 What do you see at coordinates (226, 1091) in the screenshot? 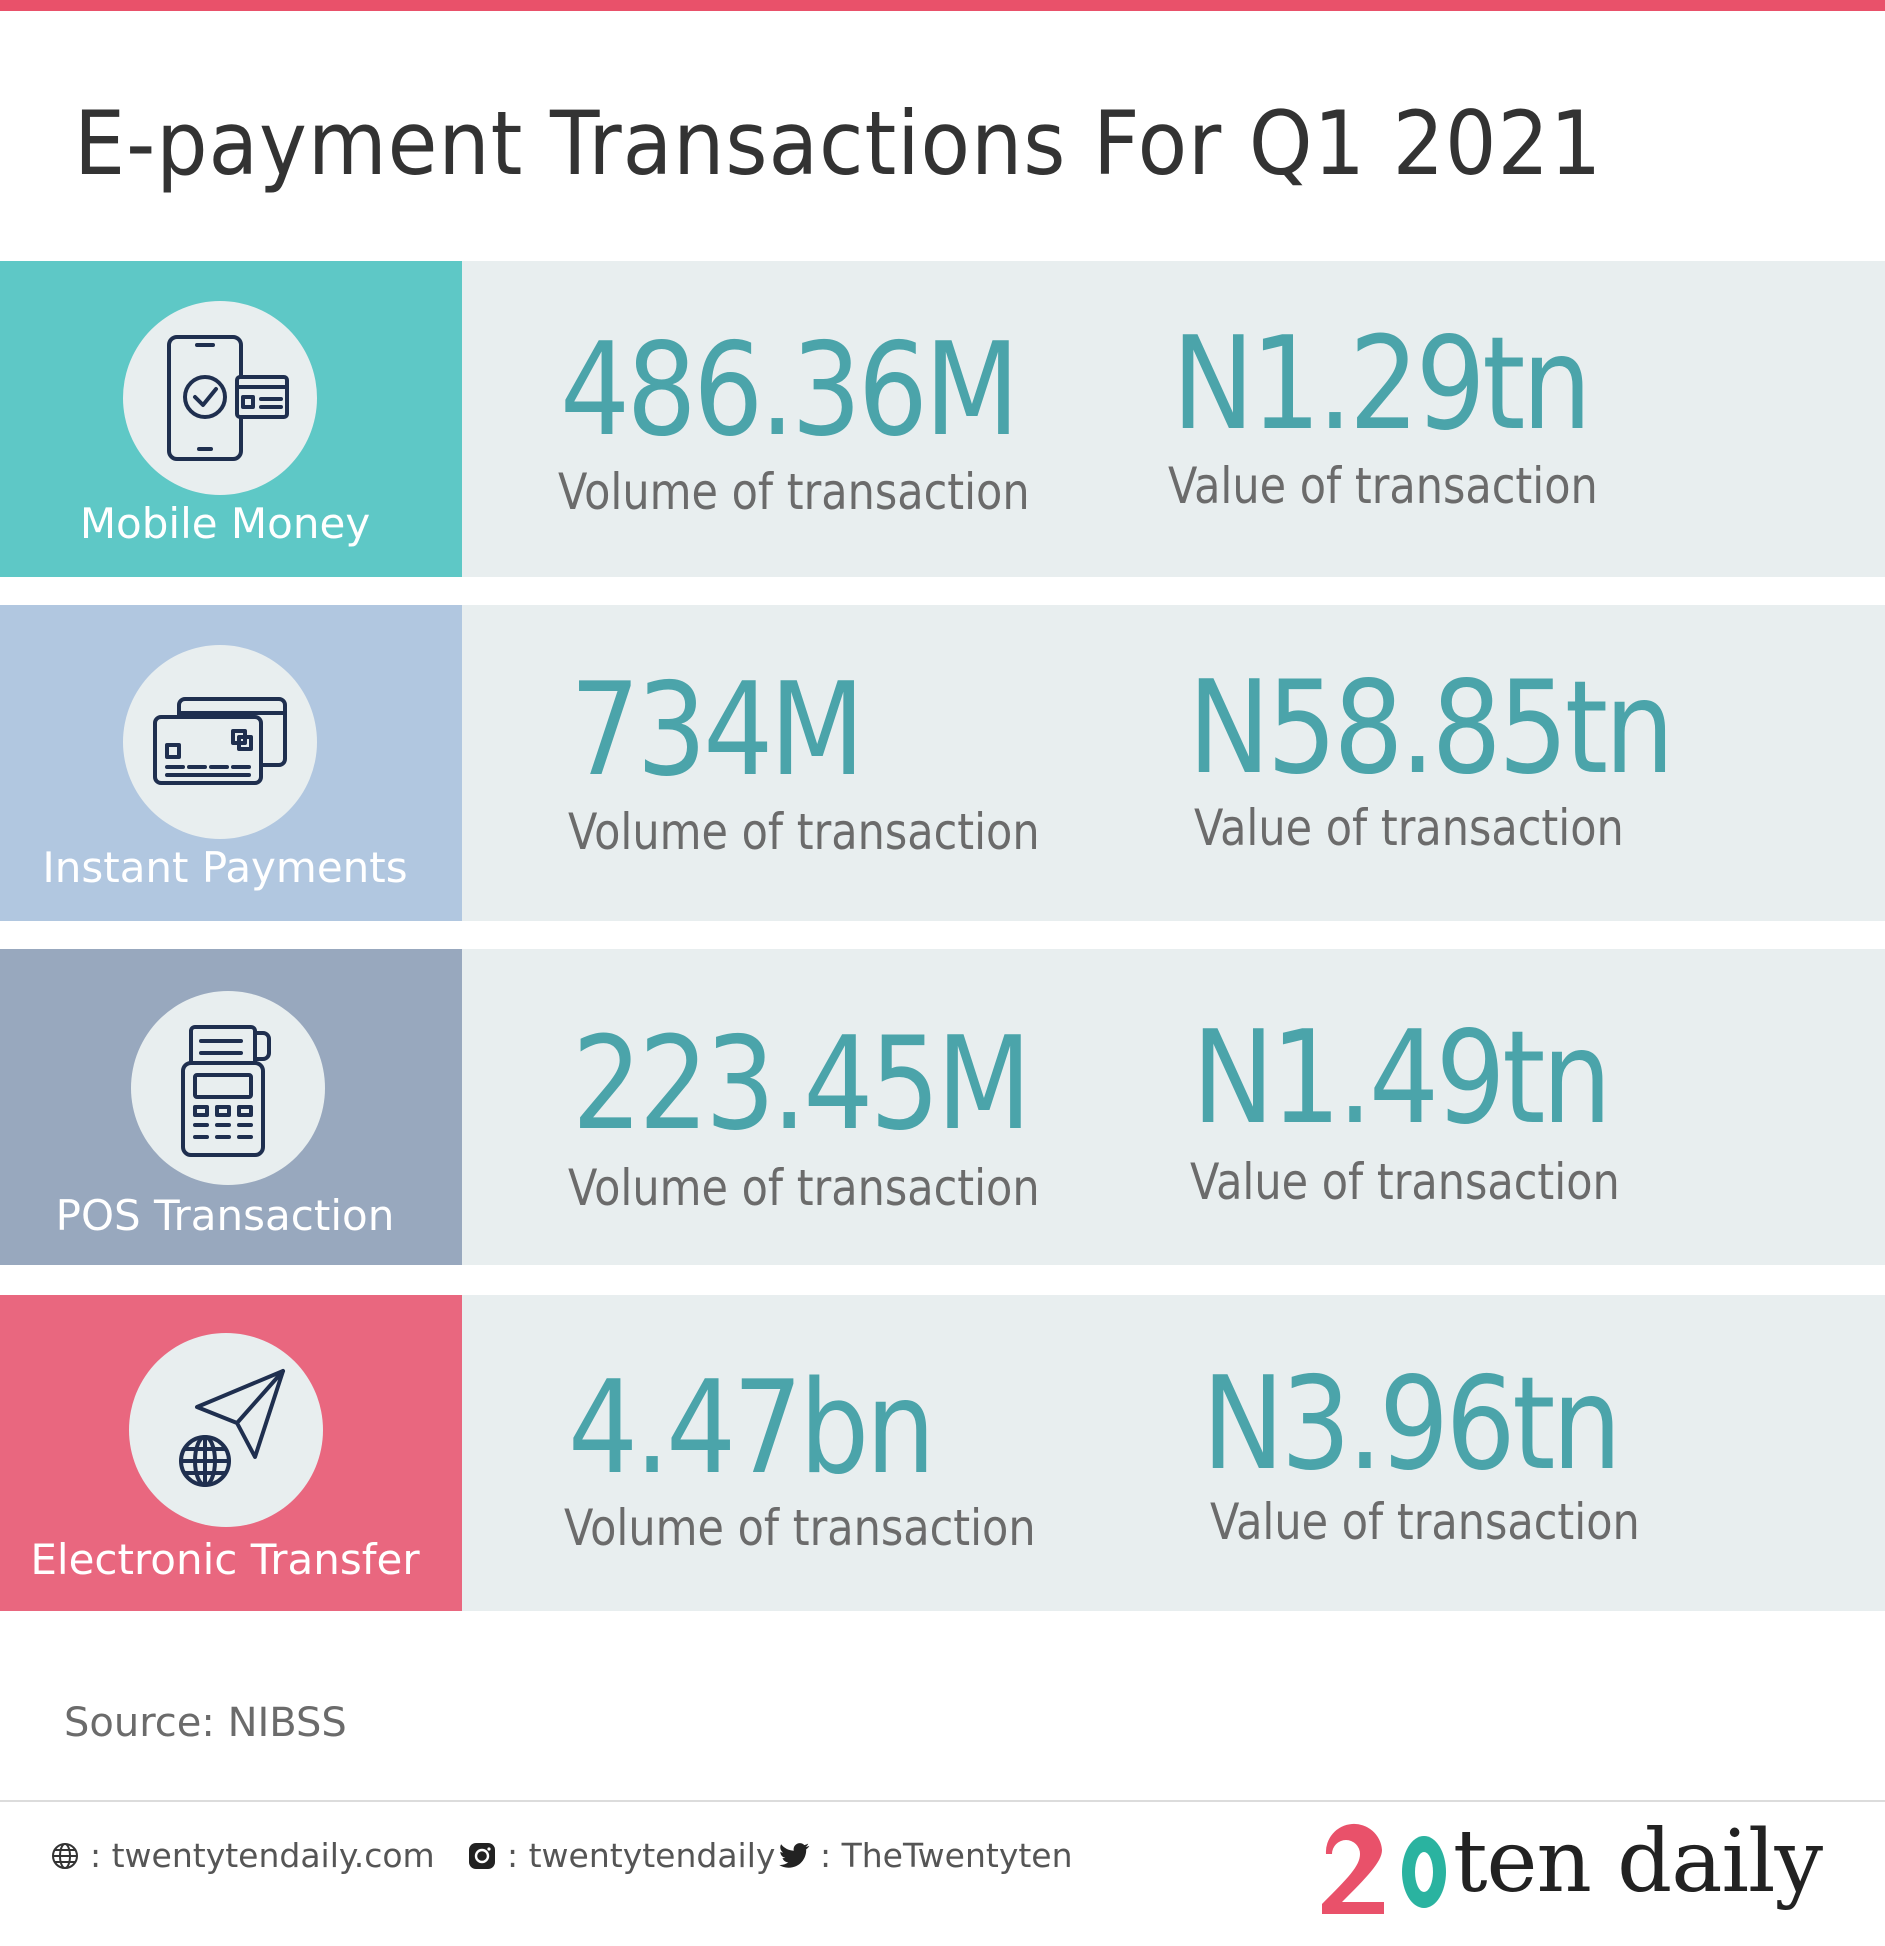
I see `pos-terminal-icon` at bounding box center [226, 1091].